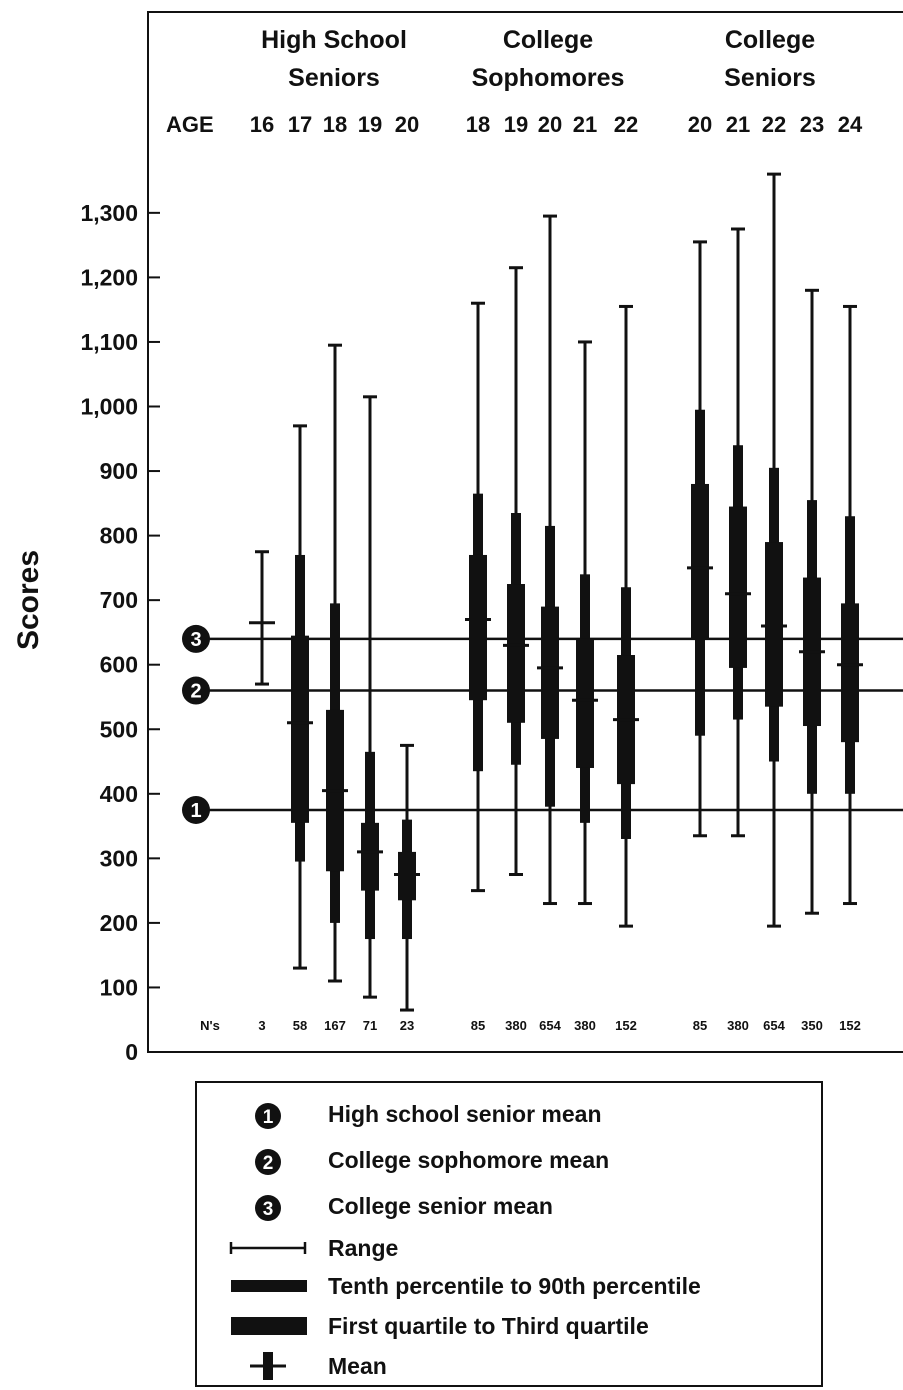  What do you see at coordinates (210, 1025) in the screenshot?
I see `n-label-title: N's` at bounding box center [210, 1025].